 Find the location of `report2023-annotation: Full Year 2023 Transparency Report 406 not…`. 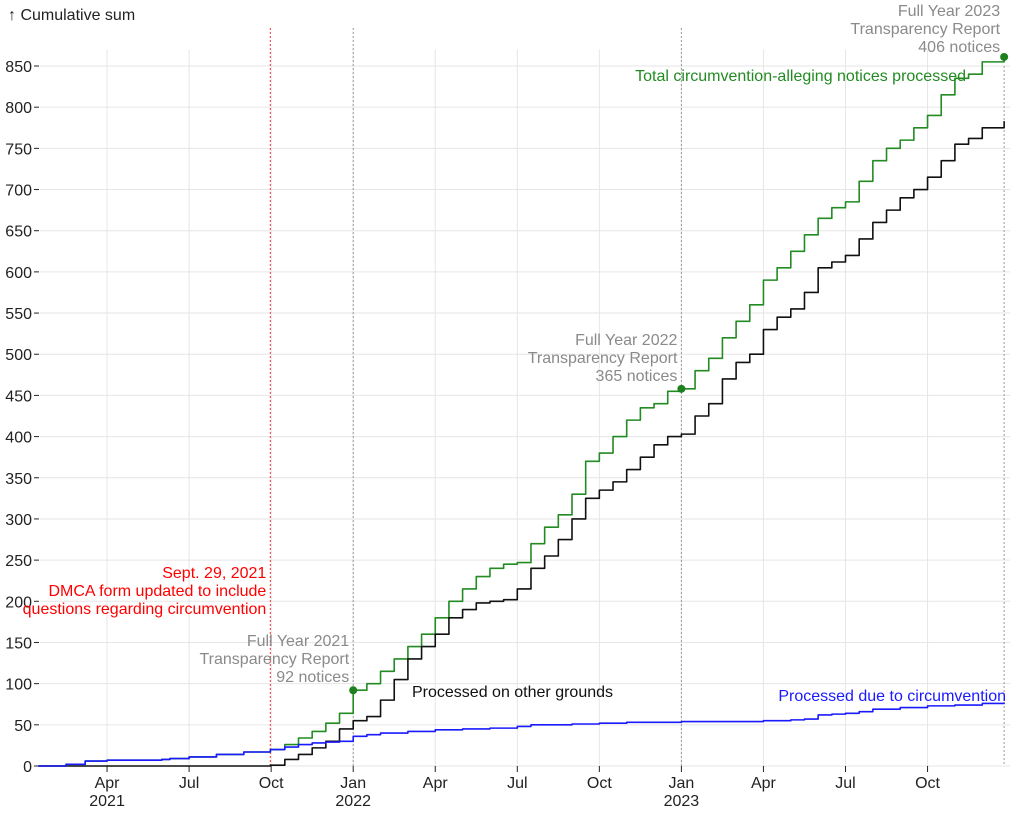

report2023-annotation: Full Year 2023 Transparency Report 406 not… is located at coordinates (925, 29).